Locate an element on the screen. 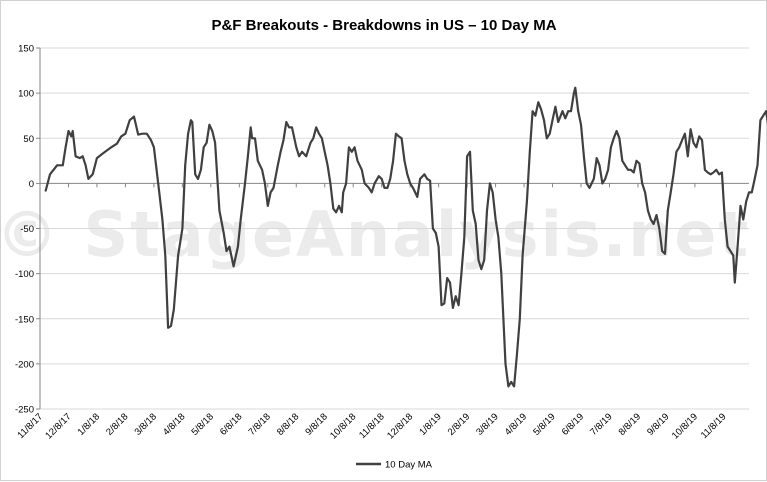 Image resolution: width=767 pixels, height=482 pixels. y-tick-label: -200 is located at coordinates (24, 364).